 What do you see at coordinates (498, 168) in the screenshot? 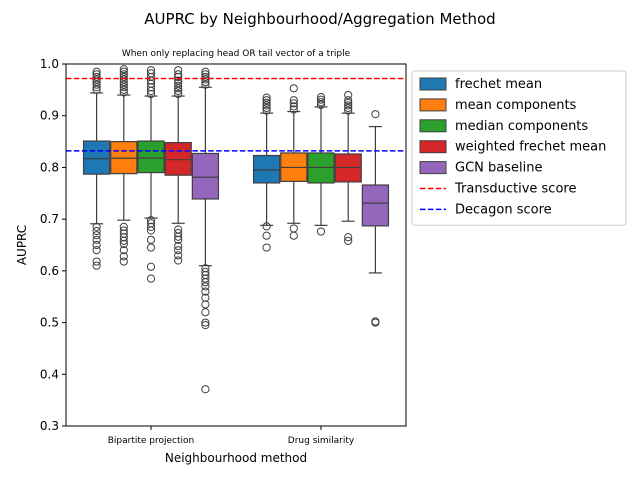
I see `legend-label: GCN baseline` at bounding box center [498, 168].